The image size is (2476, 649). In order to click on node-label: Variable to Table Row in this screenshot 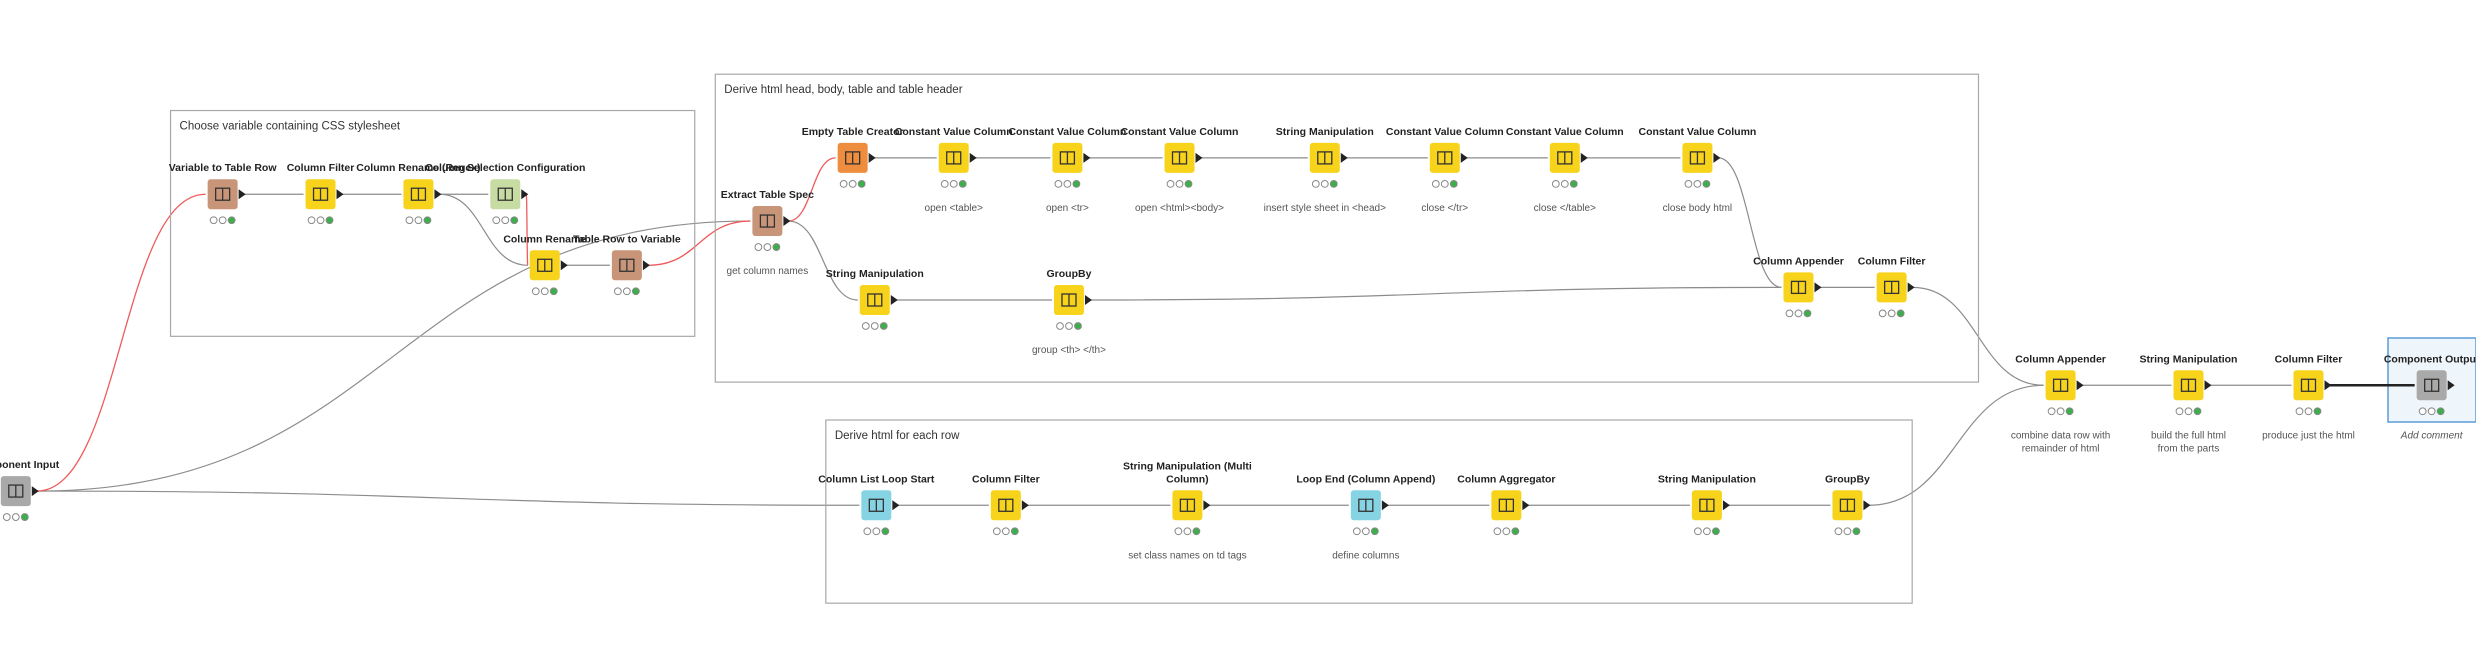, I will do `click(223, 168)`.